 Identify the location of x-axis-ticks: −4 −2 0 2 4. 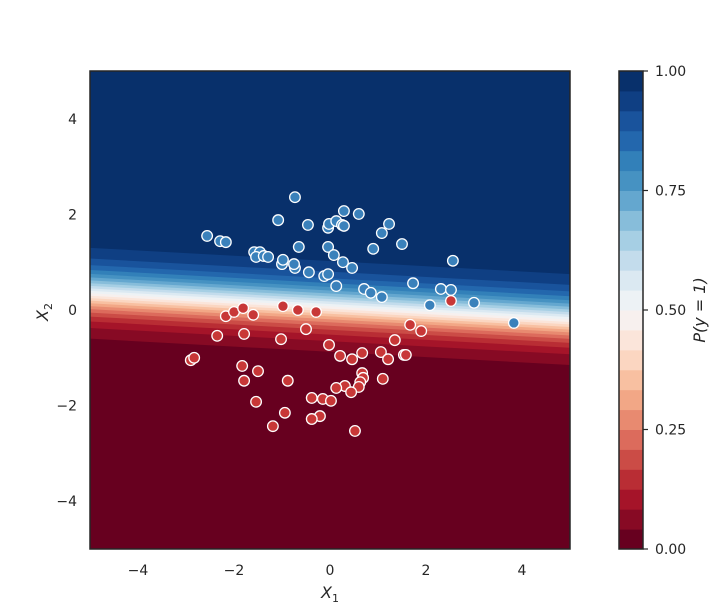
(327, 571).